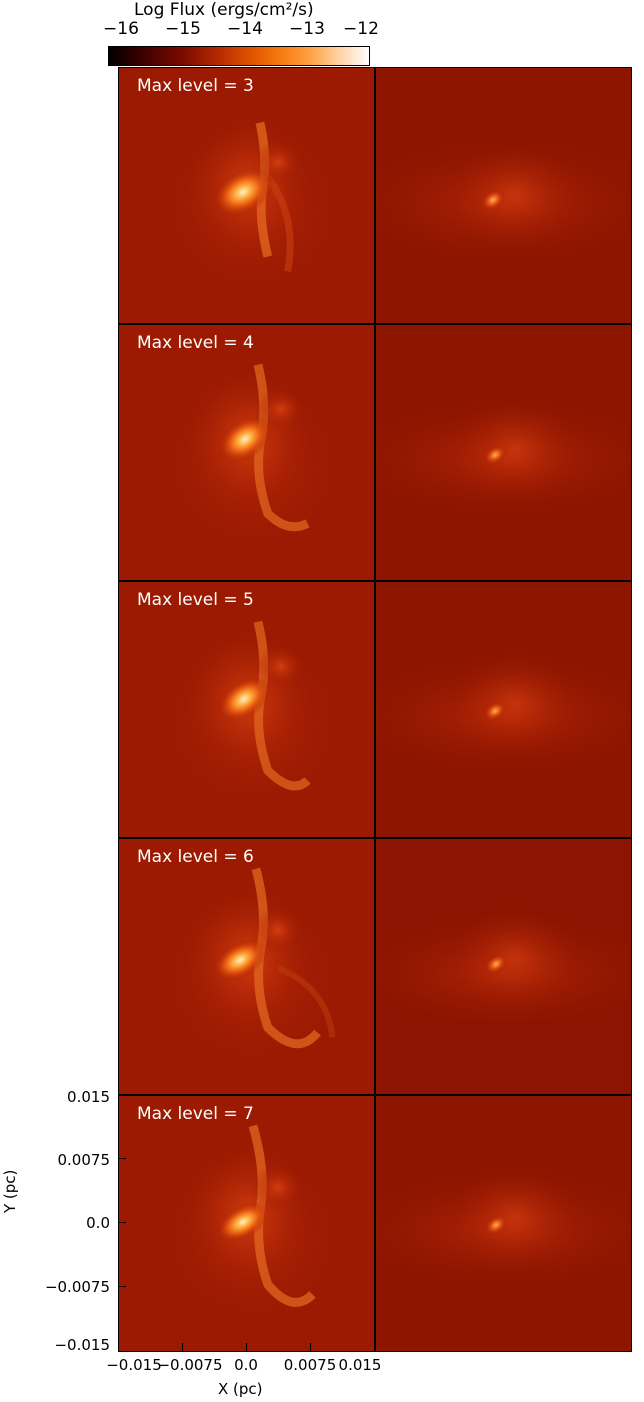  I want to click on y-tick-label: −0.0075, so click(77, 1287).